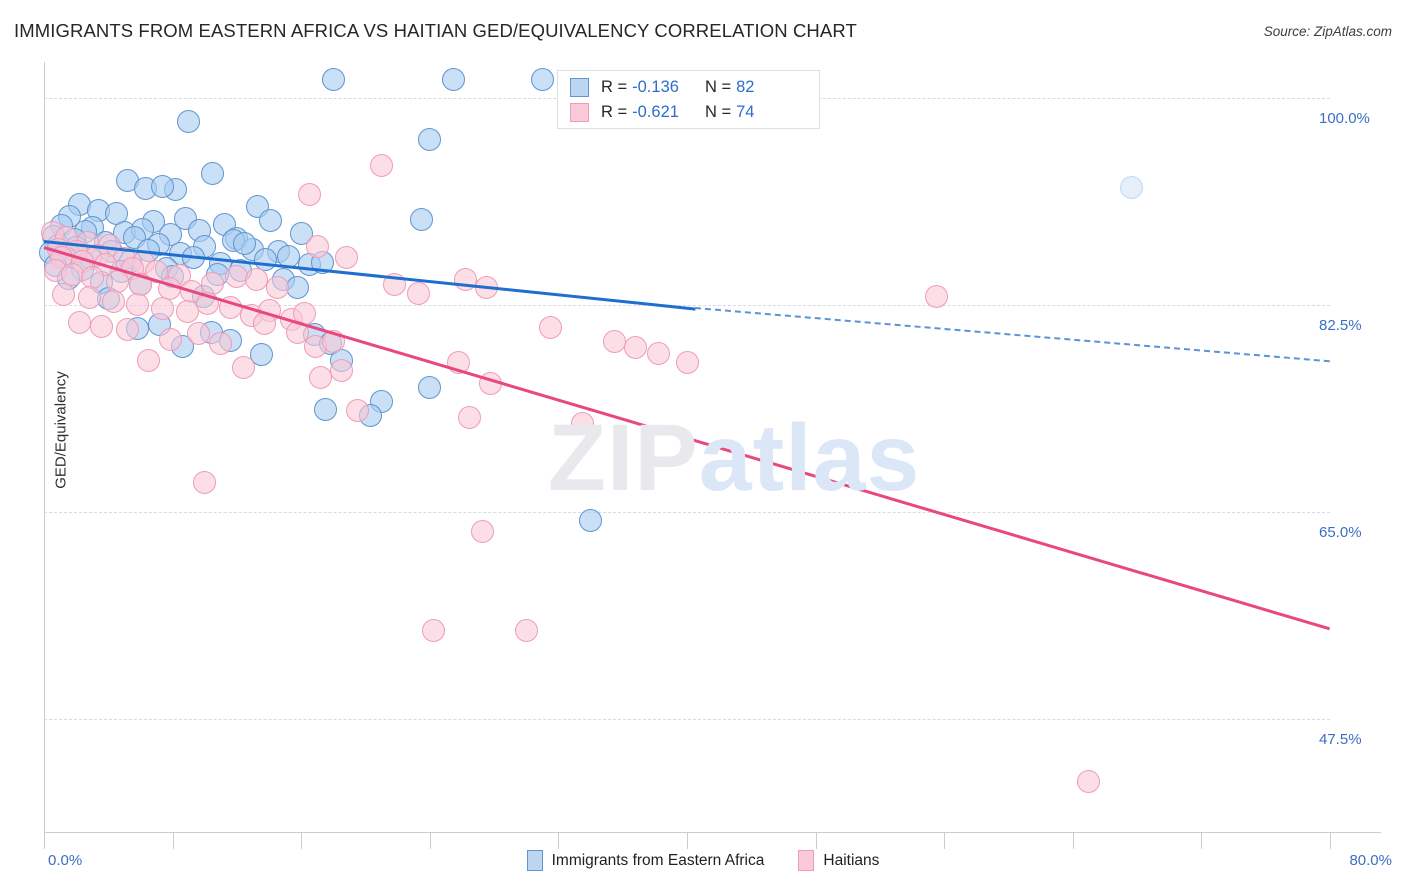 The height and width of the screenshot is (892, 1406). I want to click on legend-swatch-pink, so click(579, 112).